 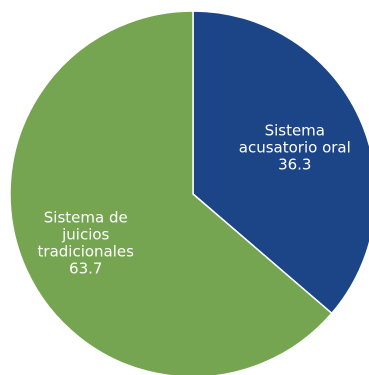 I want to click on pie-slice-label-0: Sistema acusatorio oral 36.3, so click(x=295, y=147).